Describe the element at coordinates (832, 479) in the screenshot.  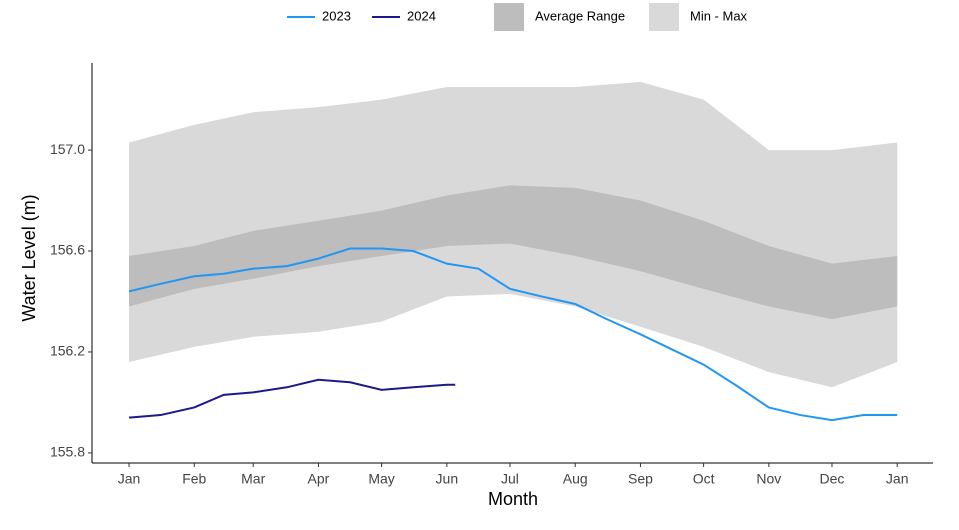
I see `x-tick-label: Dec` at that location.